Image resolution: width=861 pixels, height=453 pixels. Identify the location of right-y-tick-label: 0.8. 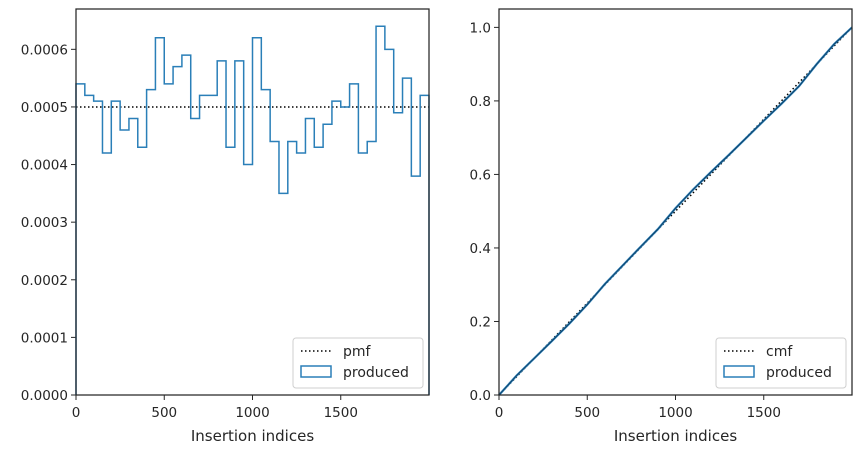
(480, 102).